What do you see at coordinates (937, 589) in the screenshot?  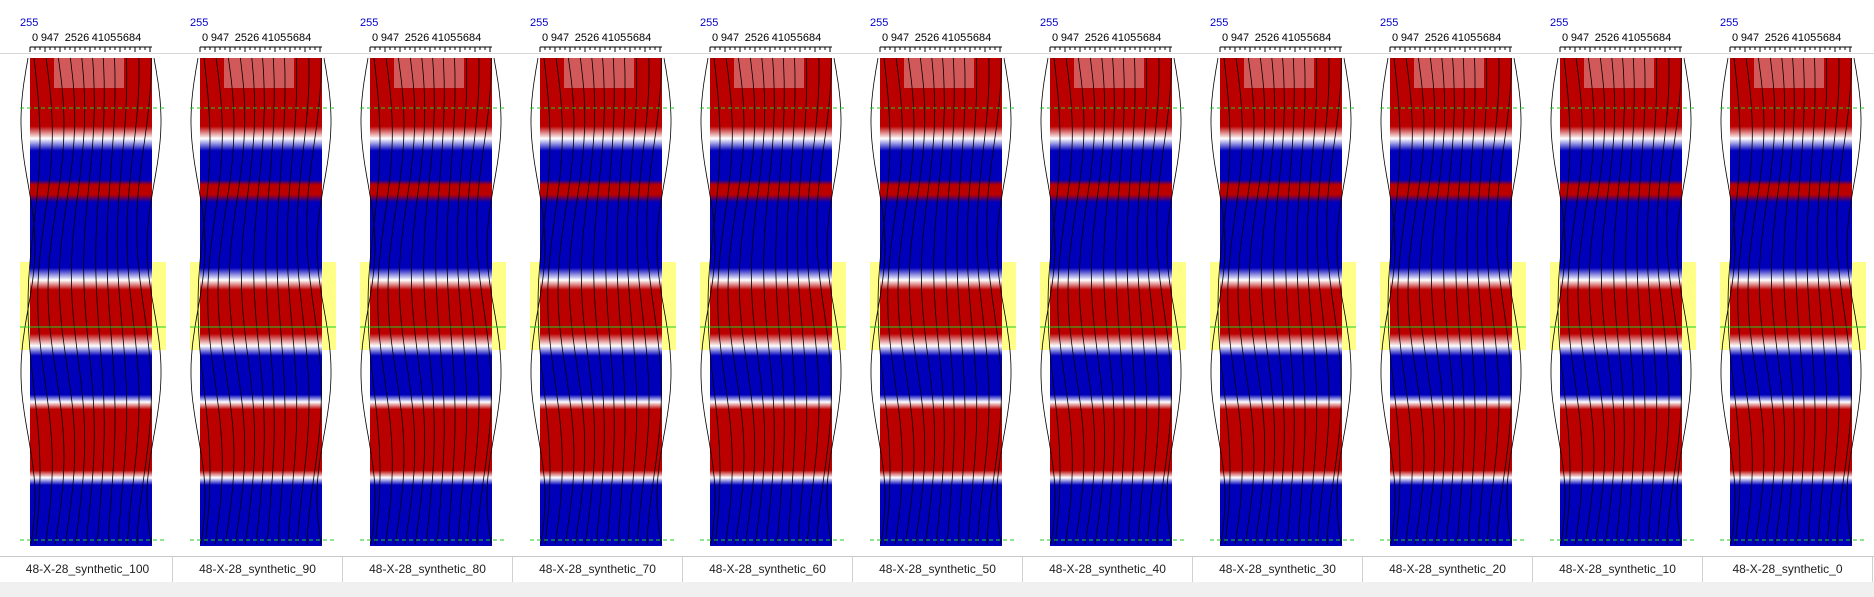 I see `horizontal-scrollbar` at bounding box center [937, 589].